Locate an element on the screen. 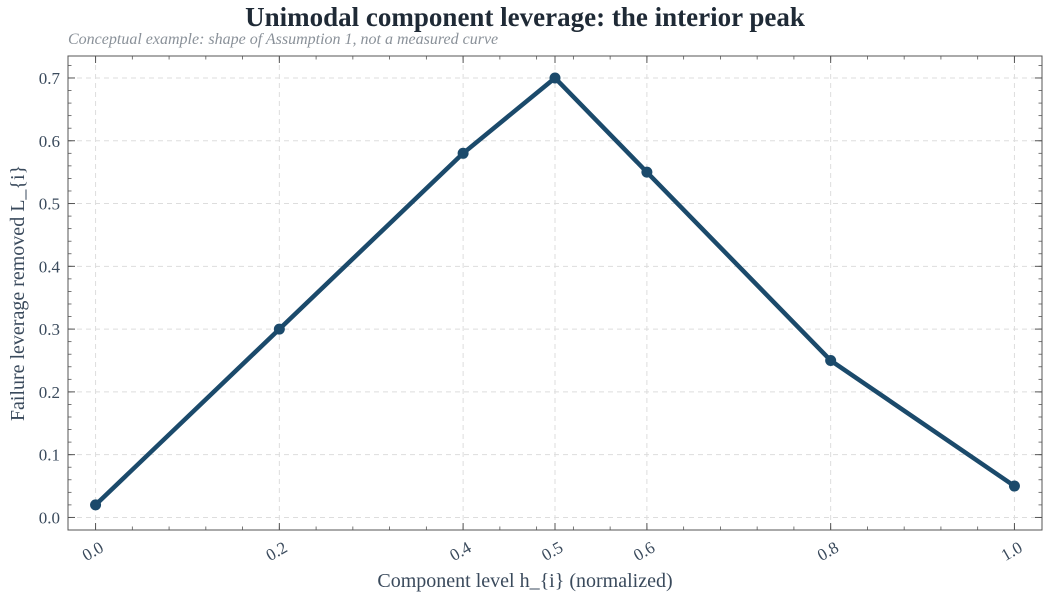 This screenshot has height=600, width=1050. y-tick-label: 0.2 is located at coordinates (49, 392).